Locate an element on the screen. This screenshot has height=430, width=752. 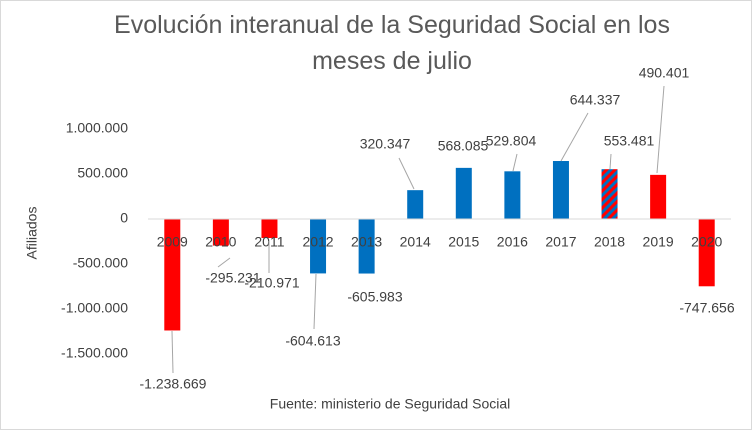
data-label: 320.347 is located at coordinates (385, 144).